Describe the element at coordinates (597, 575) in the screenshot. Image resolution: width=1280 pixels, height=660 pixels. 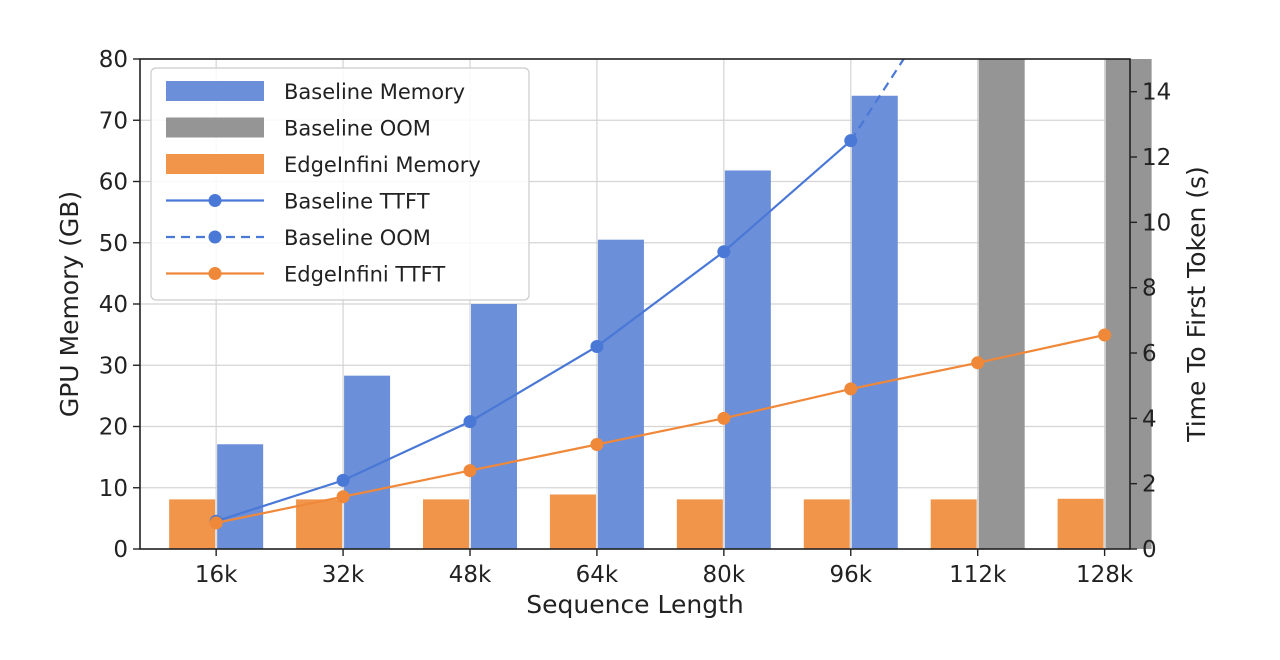
I see `x-tick-label-64k: 64k` at that location.